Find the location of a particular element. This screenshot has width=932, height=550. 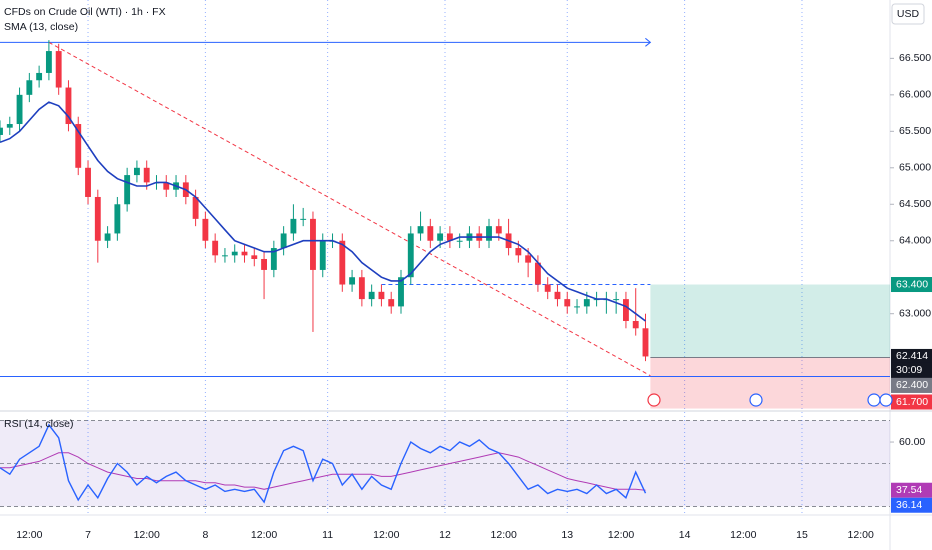

rsi-label-box is located at coordinates (911, 505).